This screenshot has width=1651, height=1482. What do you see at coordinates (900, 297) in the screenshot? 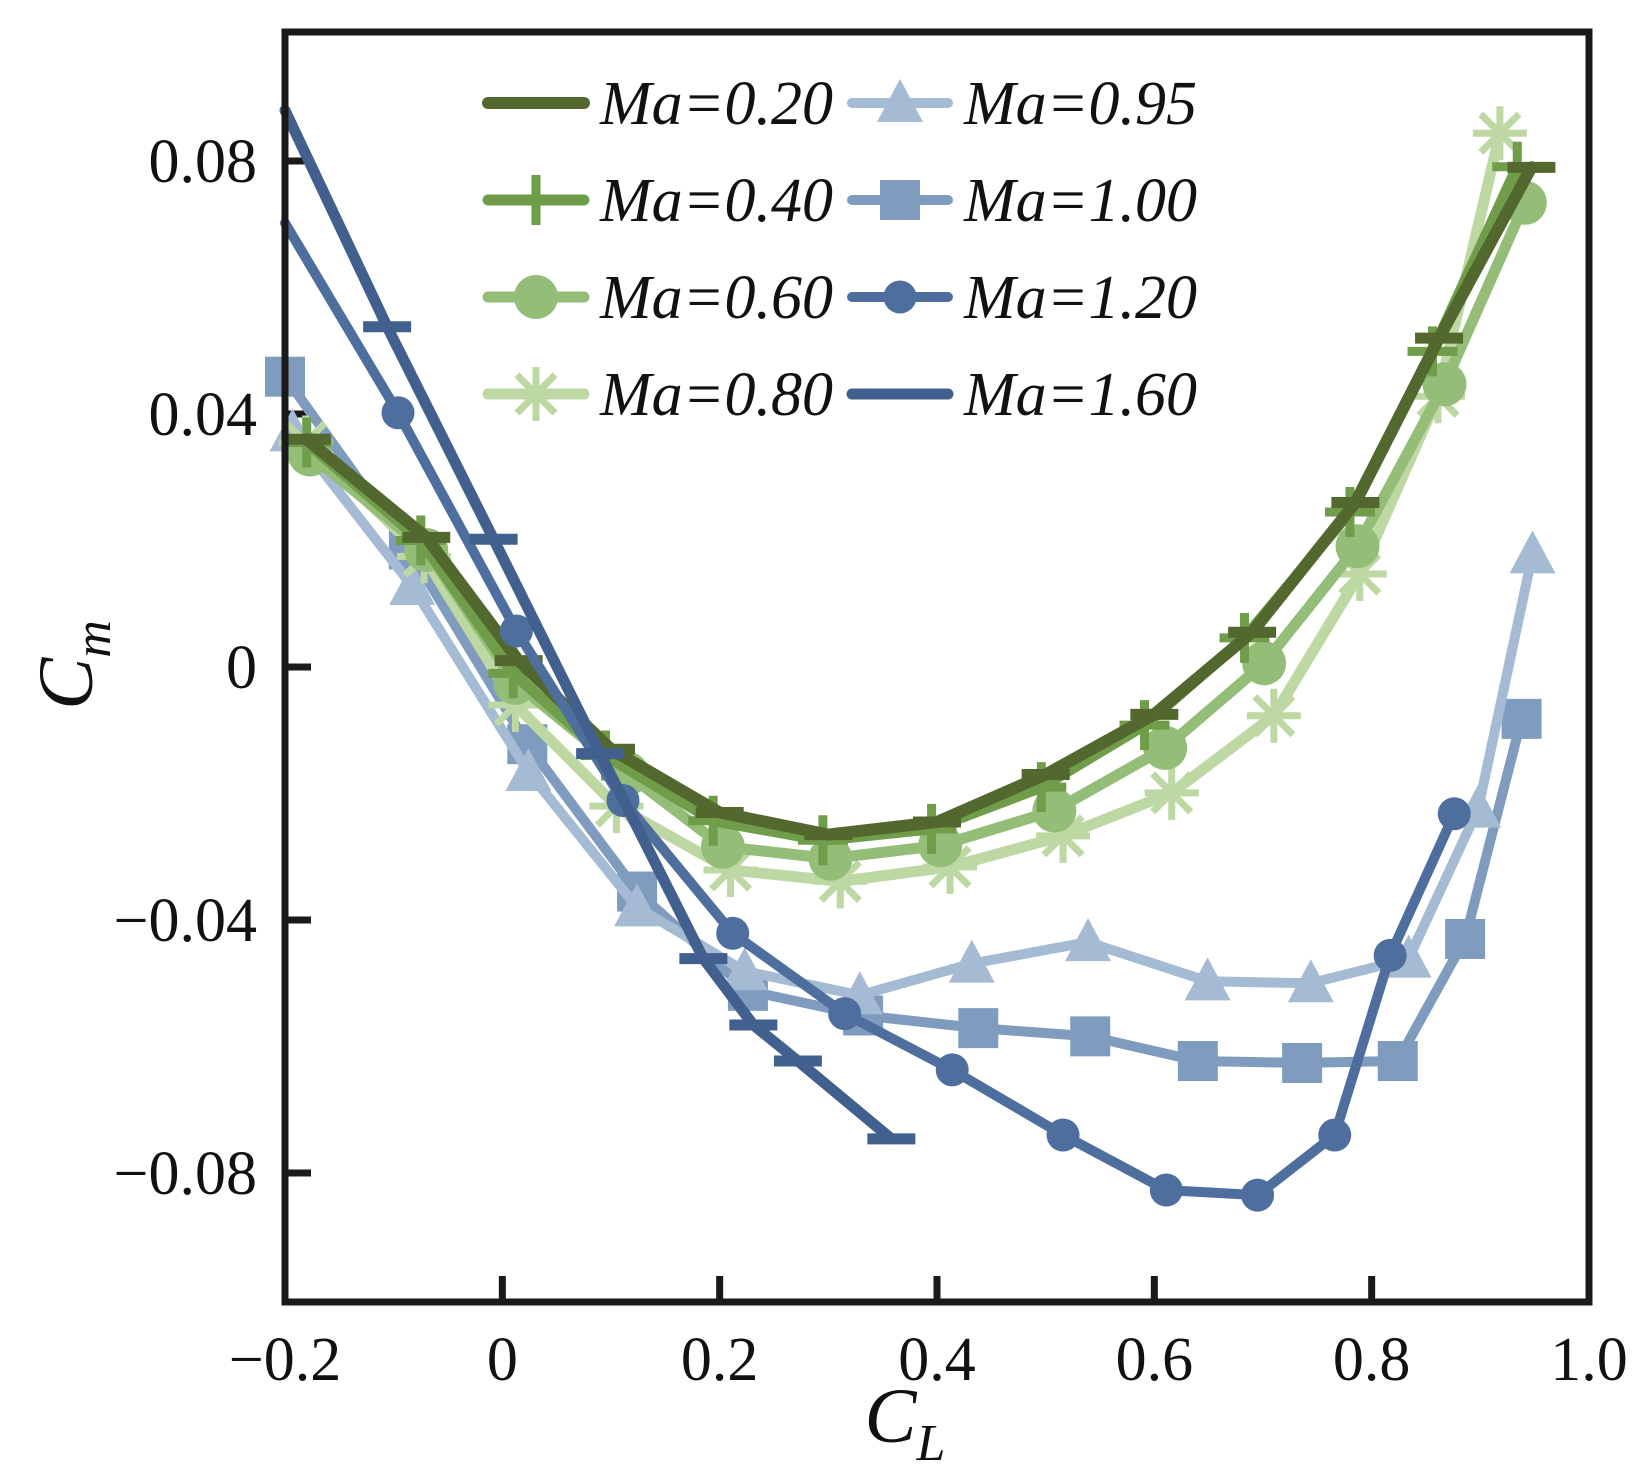
I see `legend-ma-1-20-dot-marker` at bounding box center [900, 297].